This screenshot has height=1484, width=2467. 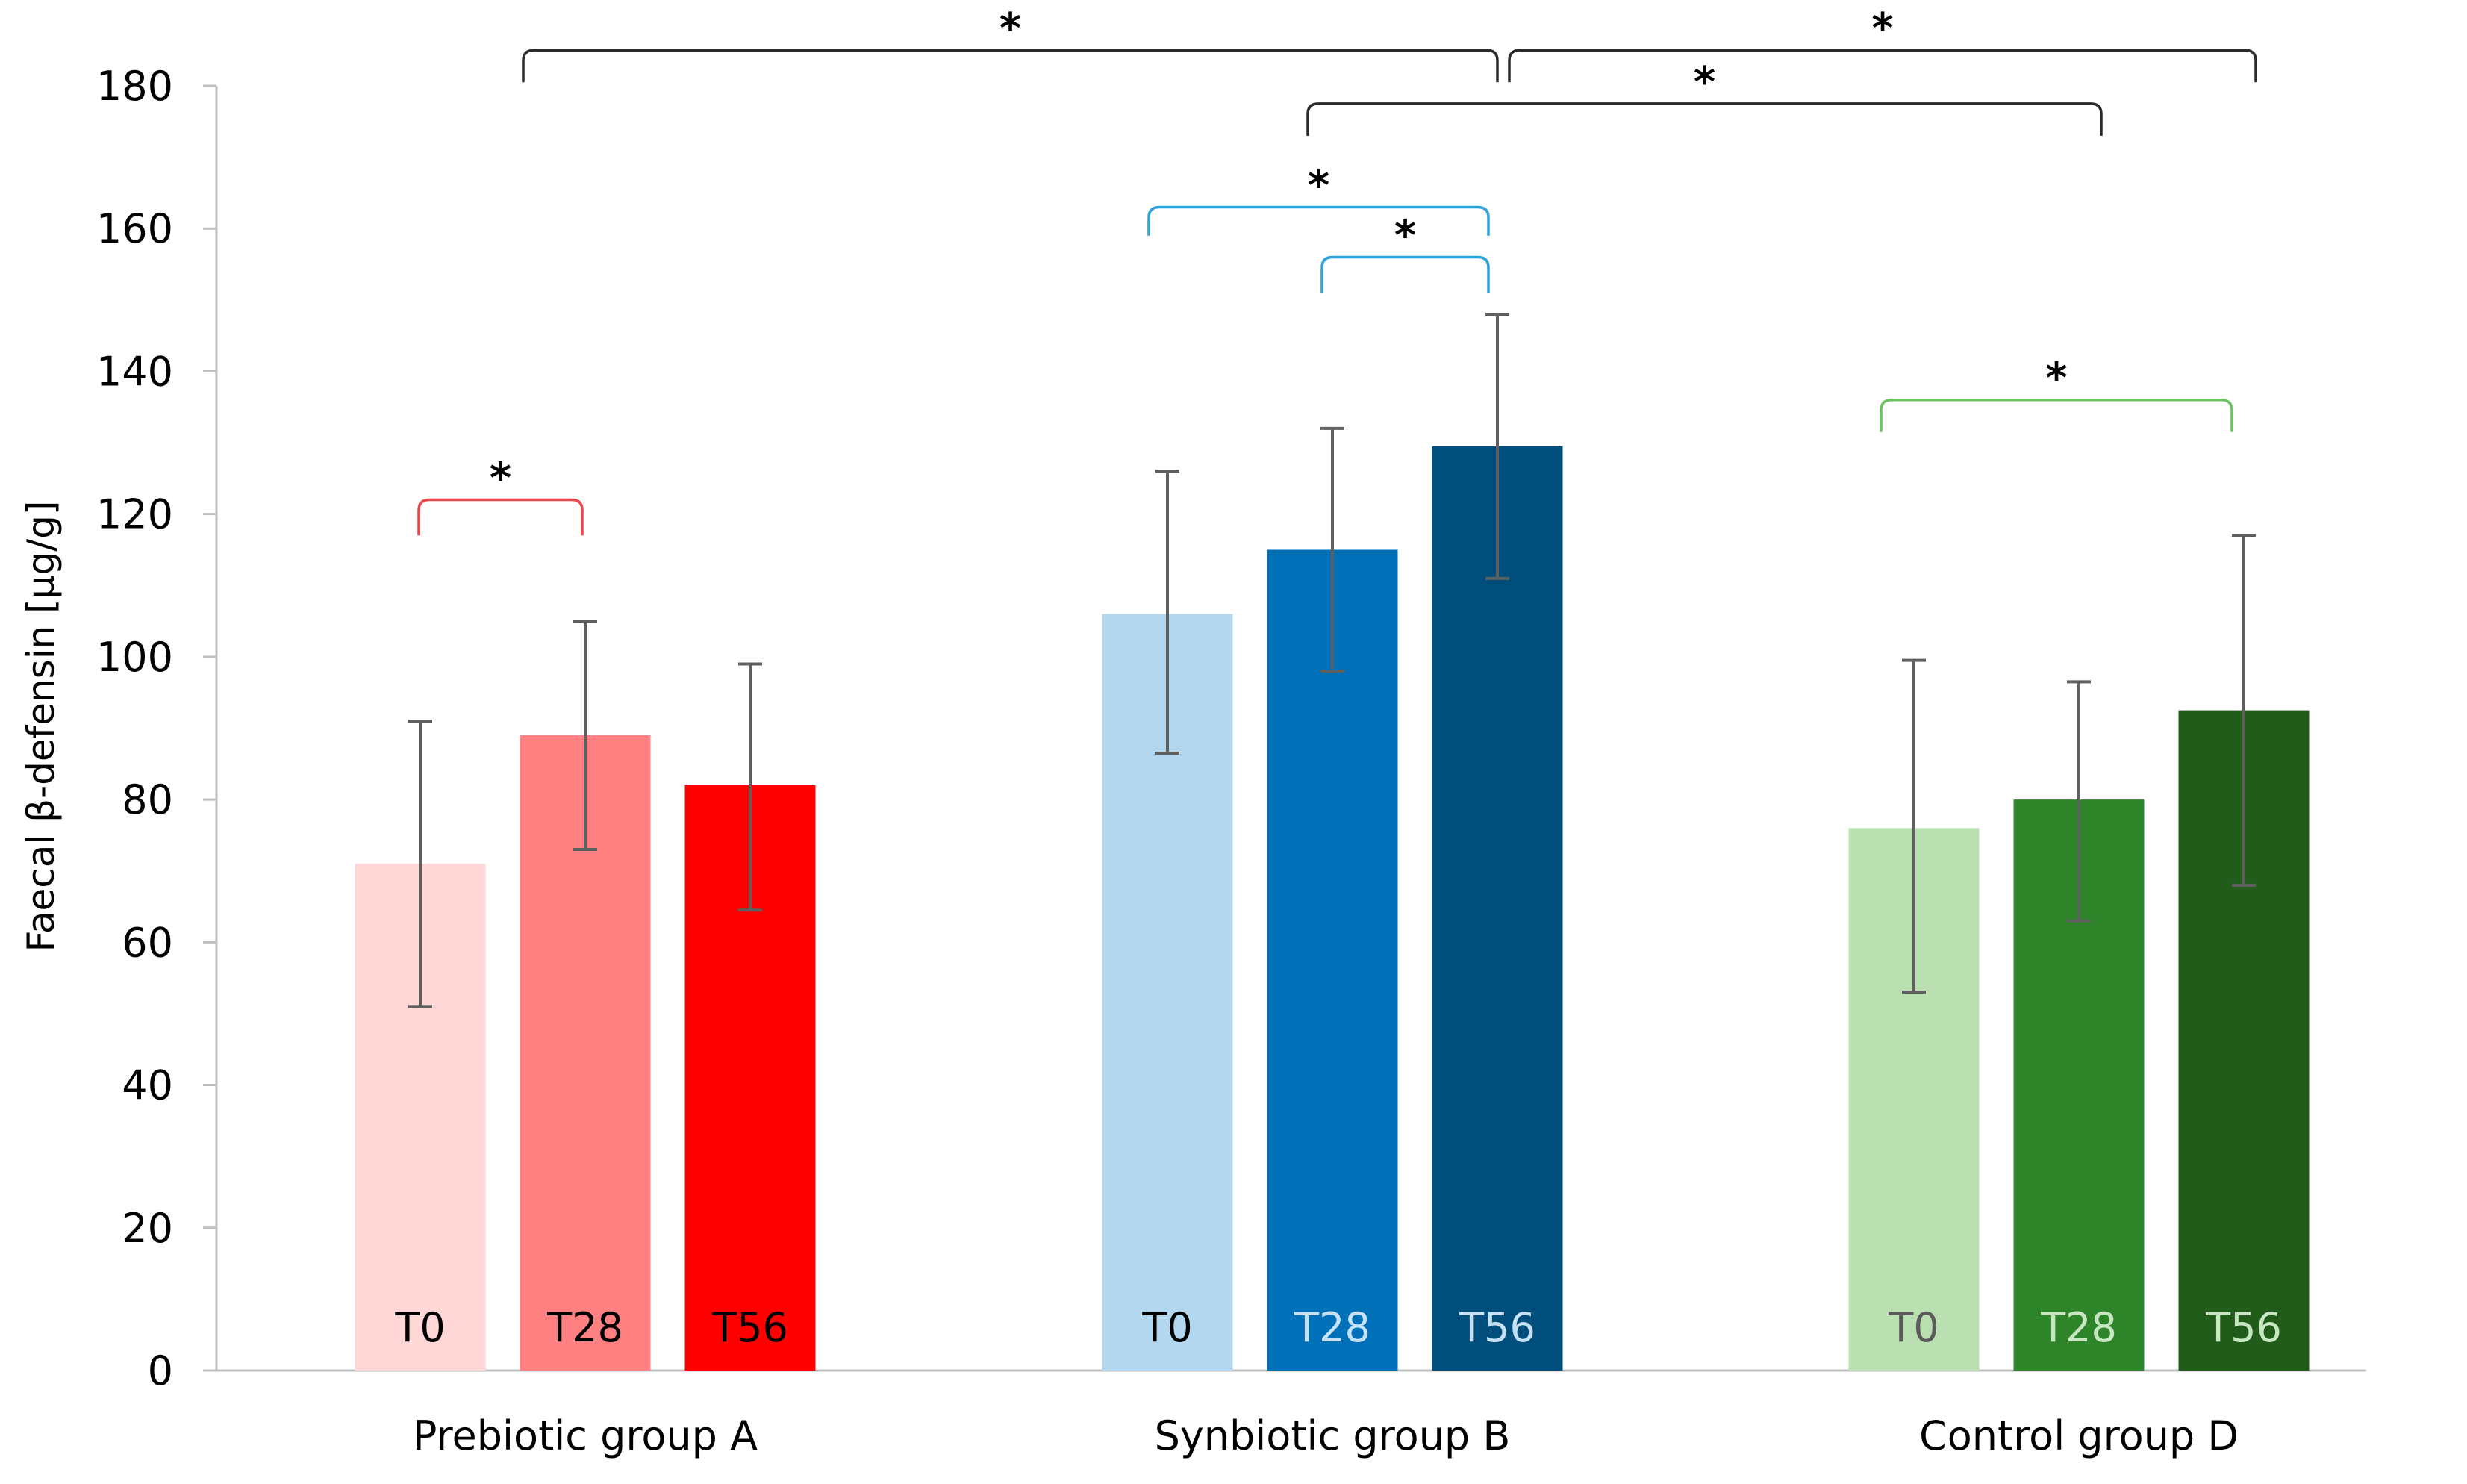 I want to click on bar-labels-layer: T0 T28 T56 T0 T28 T56 T0 T28 T56, so click(x=1338, y=1327).